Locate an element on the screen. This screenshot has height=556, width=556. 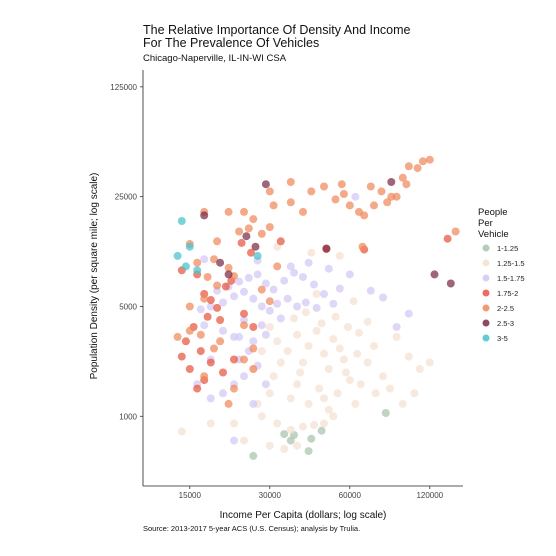
y-tick-label: 25000 is located at coordinates (126, 197).